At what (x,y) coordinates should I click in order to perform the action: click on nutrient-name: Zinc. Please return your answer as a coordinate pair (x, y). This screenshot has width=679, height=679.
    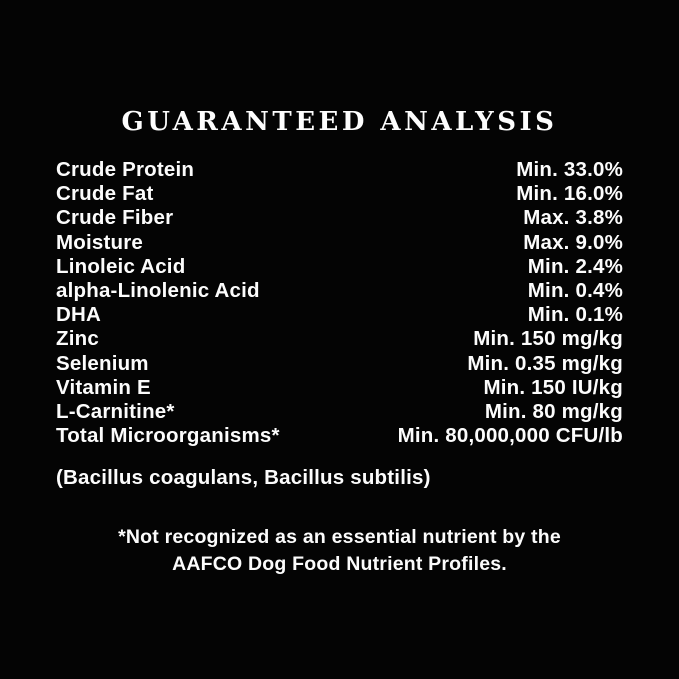
    Looking at the image, I should click on (77, 339).